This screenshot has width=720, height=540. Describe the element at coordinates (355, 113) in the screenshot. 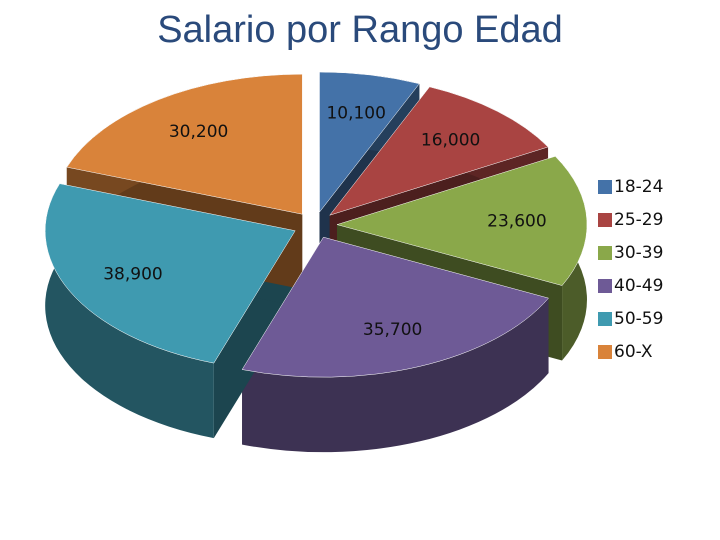

I see `data-label: 10,100` at that location.